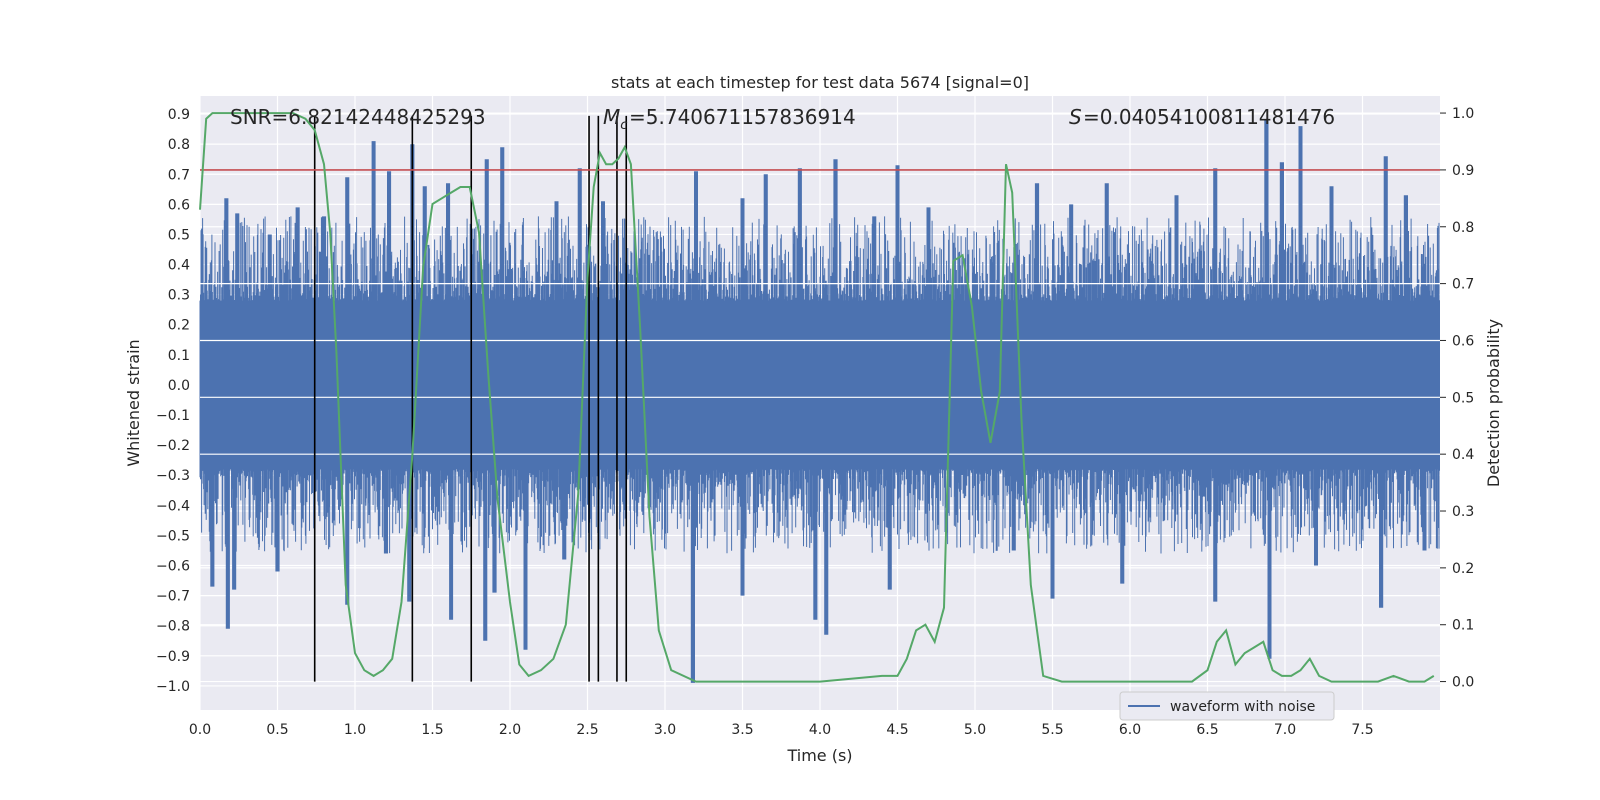  What do you see at coordinates (173, 446) in the screenshot?
I see `y-tick-label-left: −0.2` at bounding box center [173, 446].